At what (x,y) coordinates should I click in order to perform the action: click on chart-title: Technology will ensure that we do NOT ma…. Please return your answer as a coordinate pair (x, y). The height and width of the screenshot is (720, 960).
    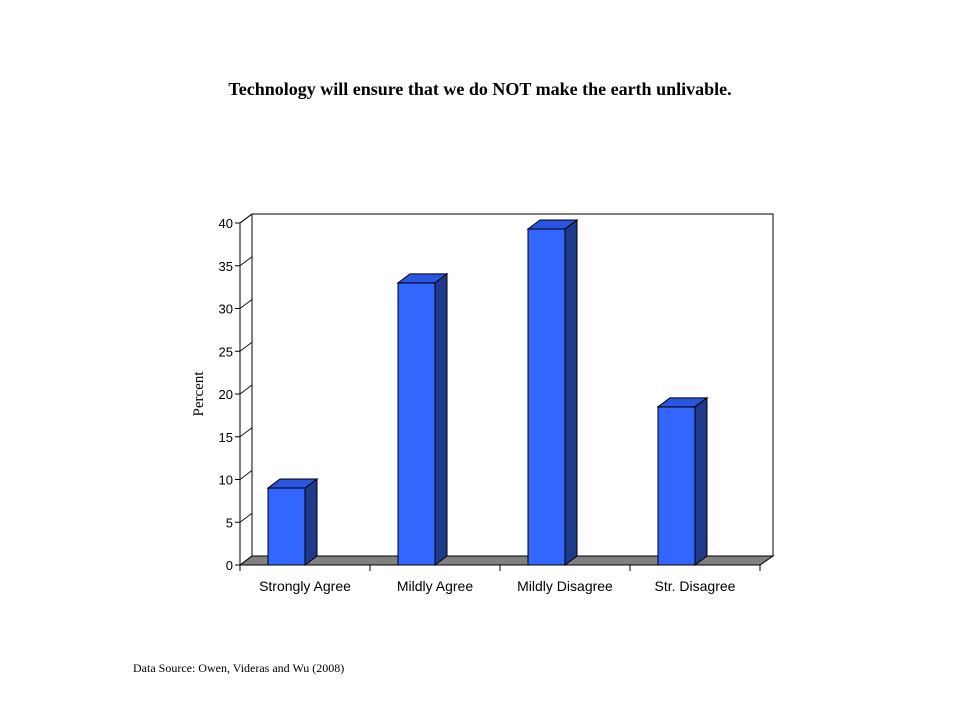
    Looking at the image, I should click on (480, 89).